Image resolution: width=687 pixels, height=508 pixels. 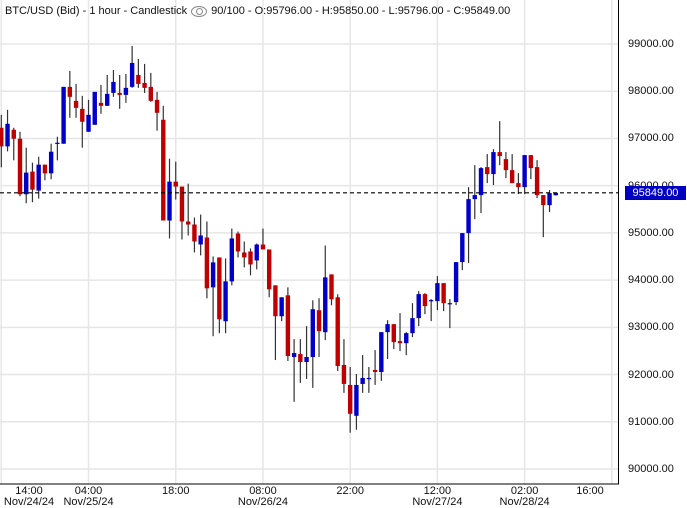 I want to click on eye-icon, so click(x=199, y=11).